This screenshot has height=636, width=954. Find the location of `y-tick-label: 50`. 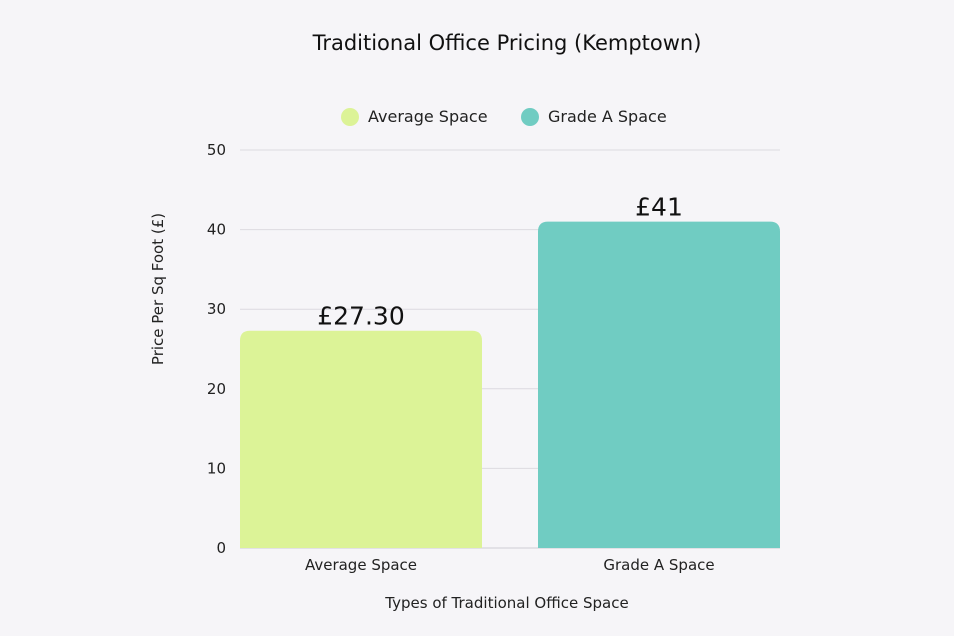

y-tick-label: 50 is located at coordinates (216, 150).